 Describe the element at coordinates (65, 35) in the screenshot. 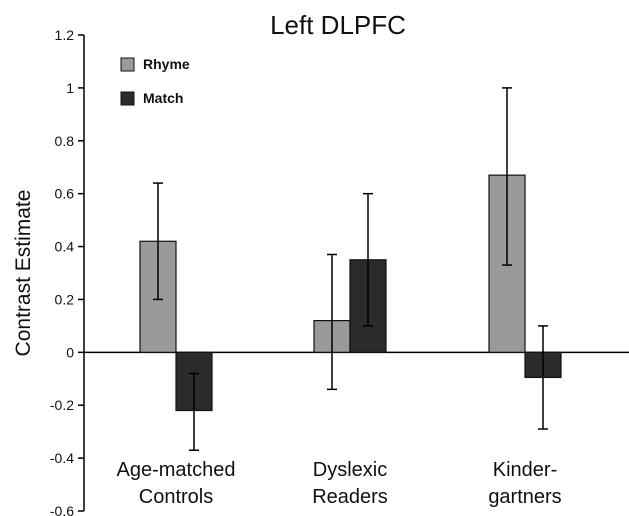

I see `y-tick-label: 1.2` at that location.